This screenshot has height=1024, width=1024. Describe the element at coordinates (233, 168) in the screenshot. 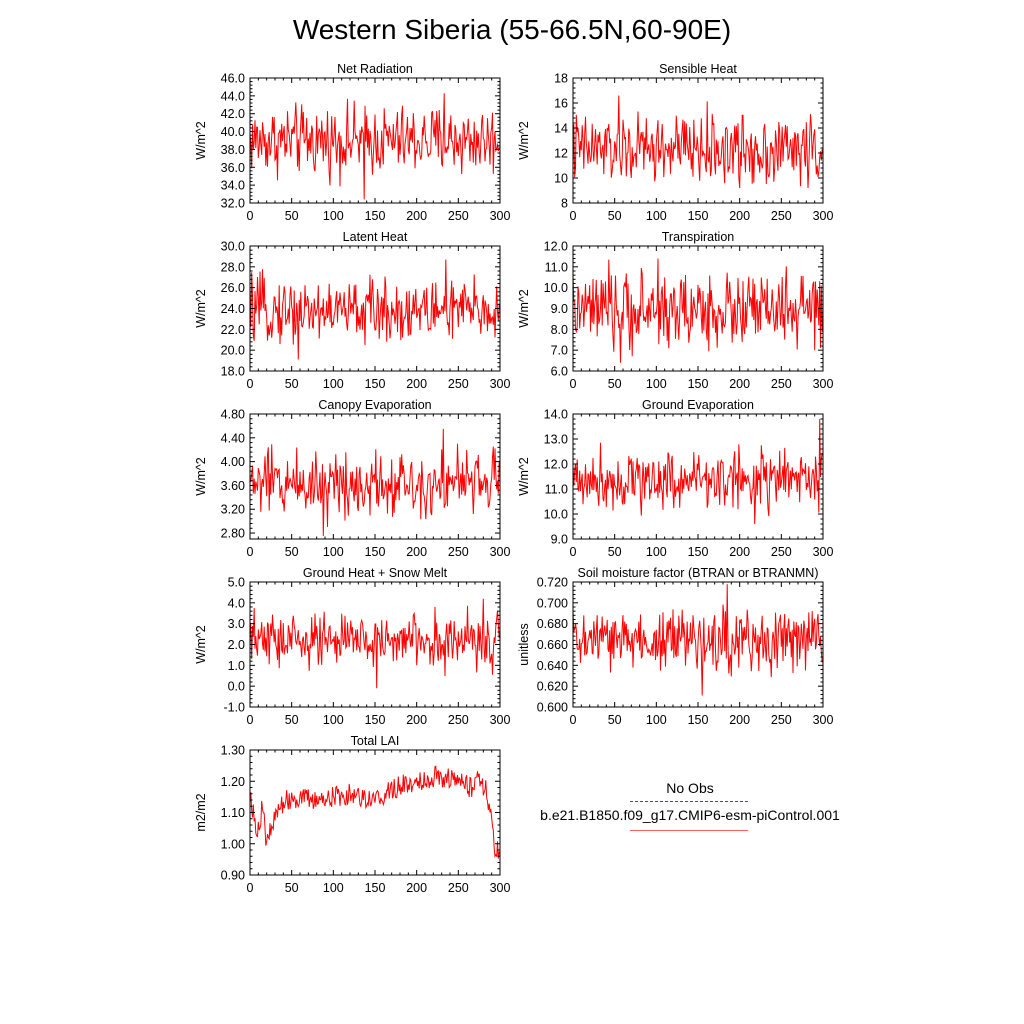

I see `y-tick-label: 36.0` at that location.